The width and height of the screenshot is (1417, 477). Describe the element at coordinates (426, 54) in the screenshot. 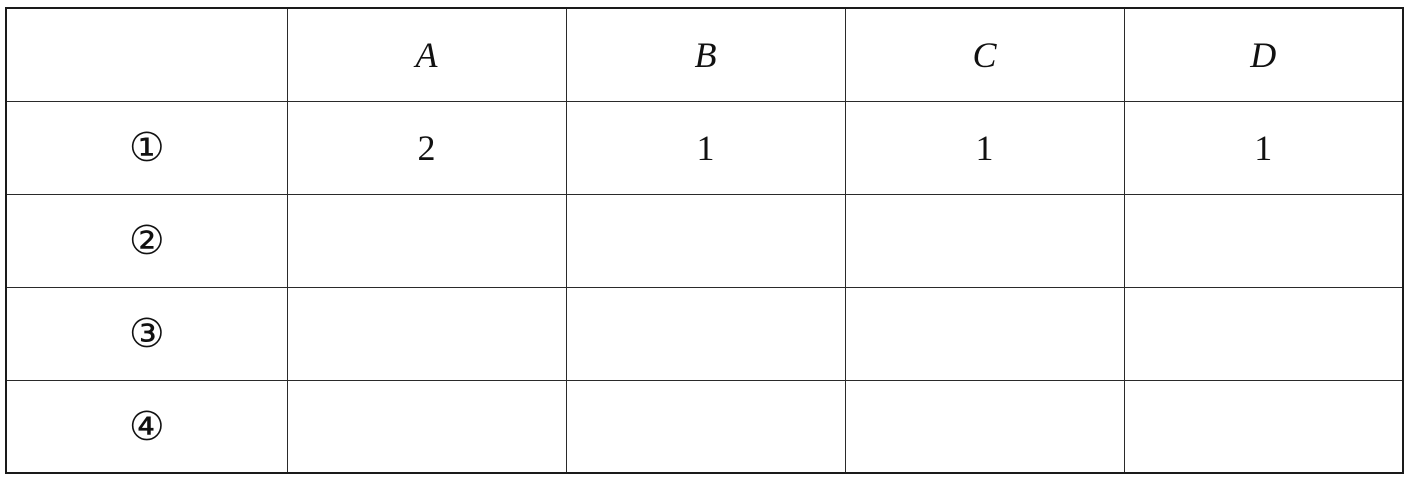

I see `column-header-a: A` at that location.